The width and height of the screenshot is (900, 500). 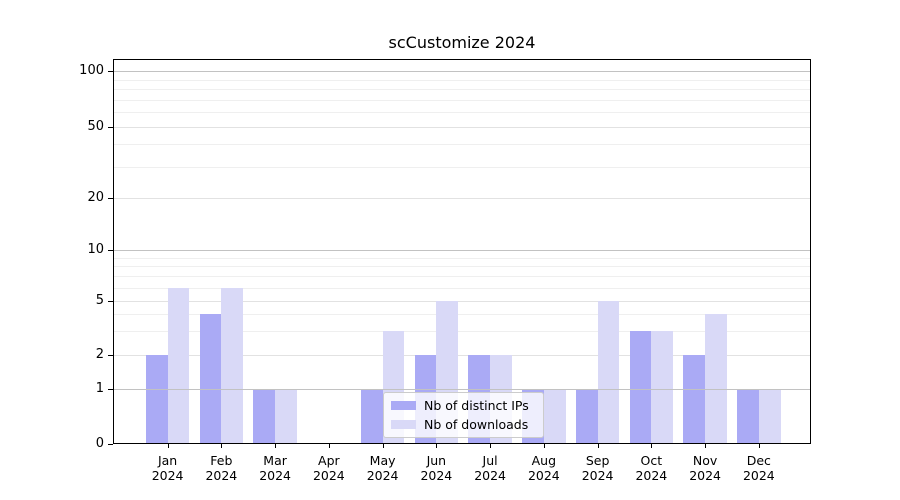 I want to click on x-tick-label-jan: Jan 2024, so click(x=168, y=468).